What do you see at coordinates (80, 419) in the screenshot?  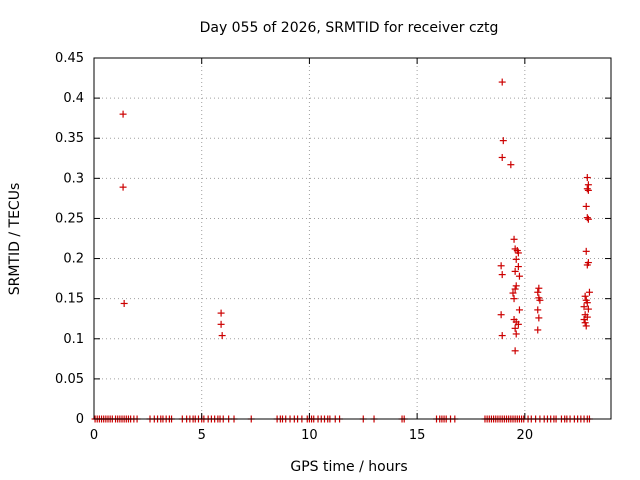 I see `y-tick-label: 0` at bounding box center [80, 419].